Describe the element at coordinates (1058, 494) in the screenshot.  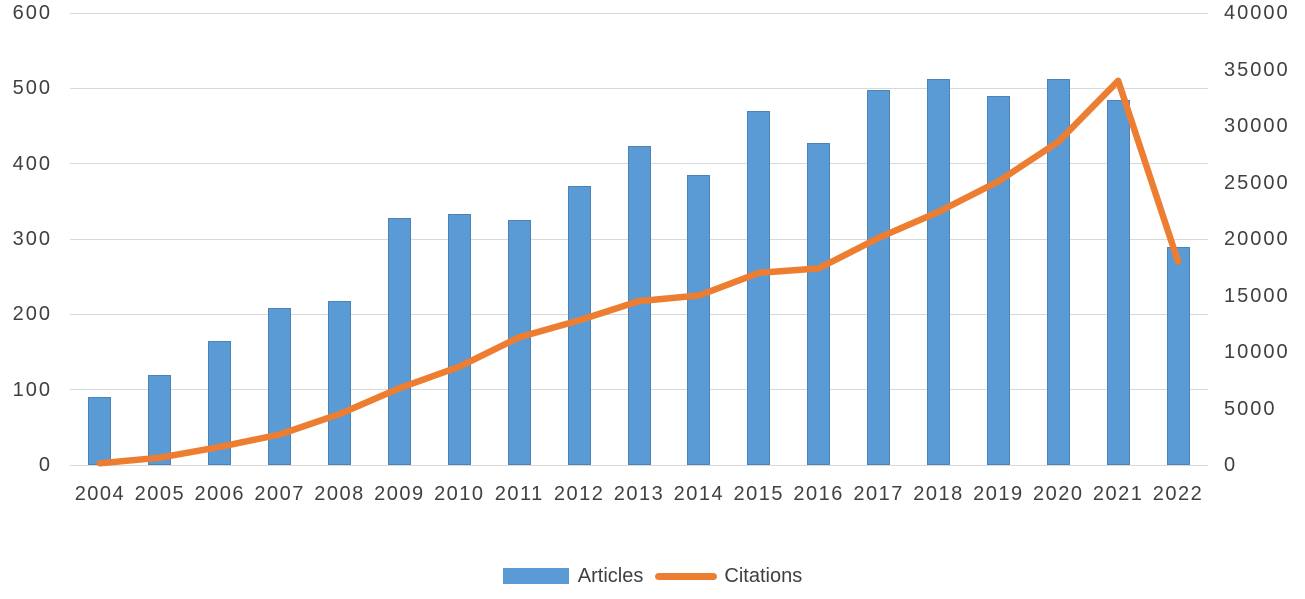
I see `x-axis-tick-2020: 2020` at that location.